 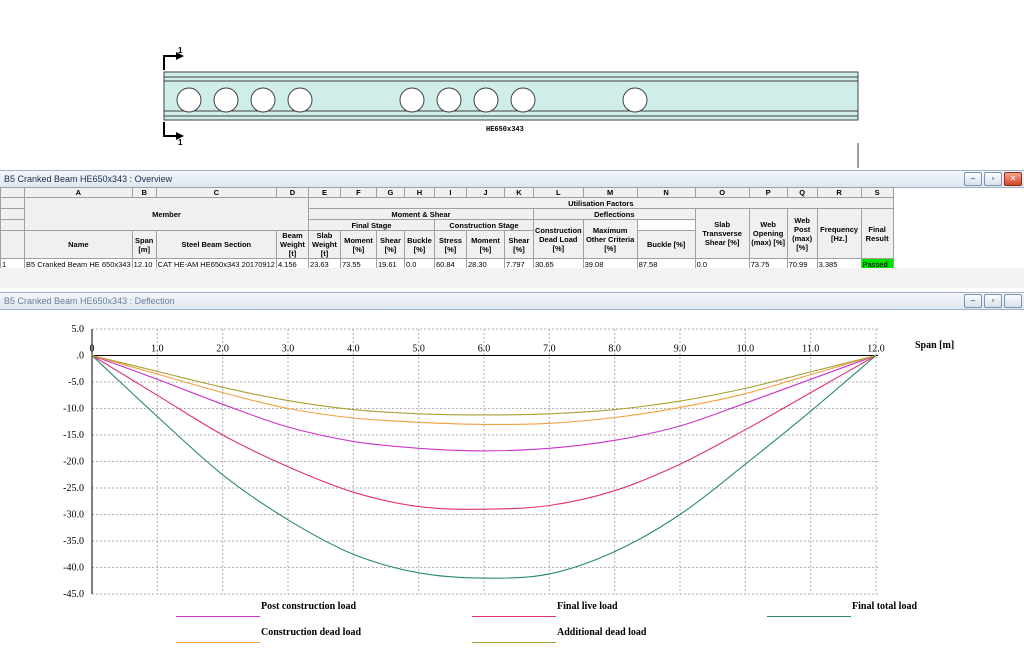 What do you see at coordinates (78, 192) in the screenshot?
I see `col-header: A` at bounding box center [78, 192].